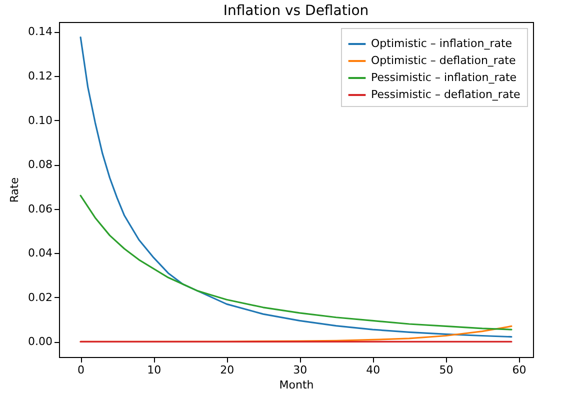 The width and height of the screenshot is (565, 419). What do you see at coordinates (296, 11) in the screenshot?
I see `chart-title: Inflation vs Deflation` at bounding box center [296, 11].